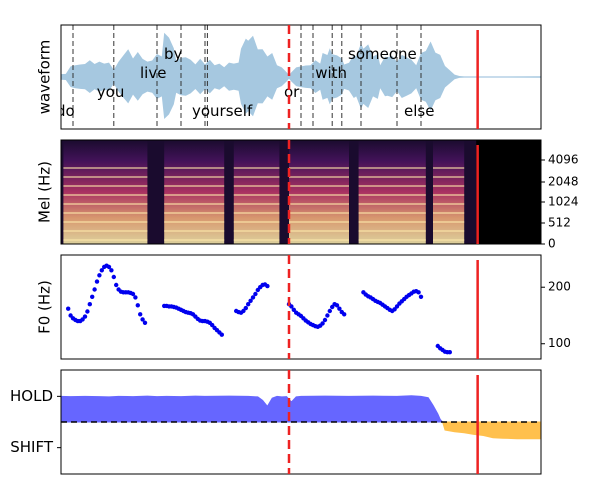  What do you see at coordinates (331, 73) in the screenshot?
I see `word-label: with` at bounding box center [331, 73].